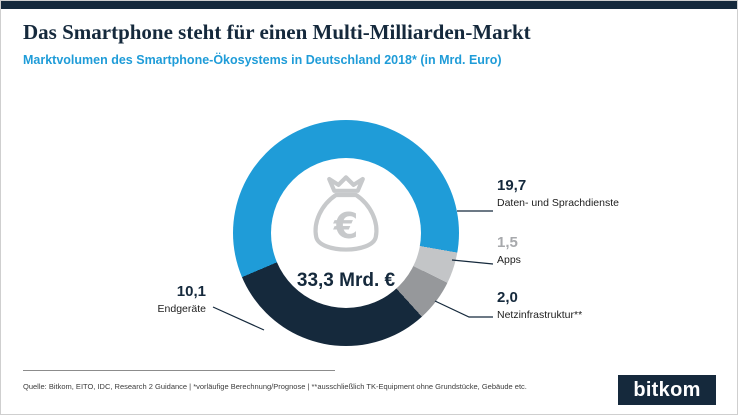  What do you see at coordinates (509, 260) in the screenshot?
I see `callout-label: Apps` at bounding box center [509, 260].